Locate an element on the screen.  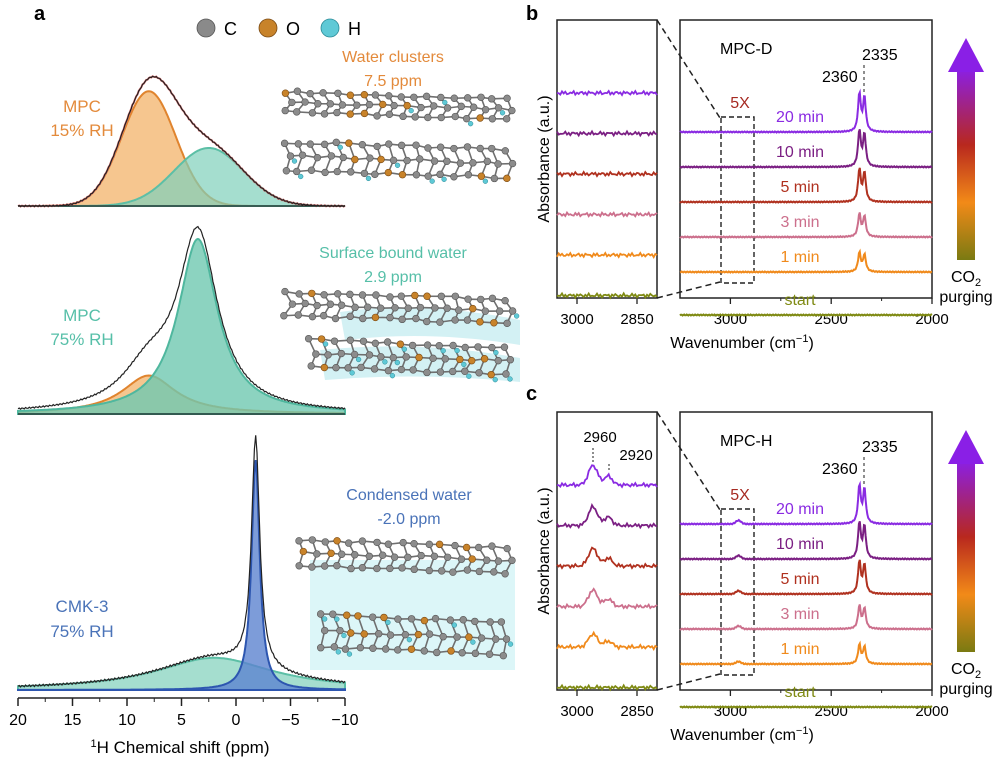
zoom-region is located at coordinates (737, 200).